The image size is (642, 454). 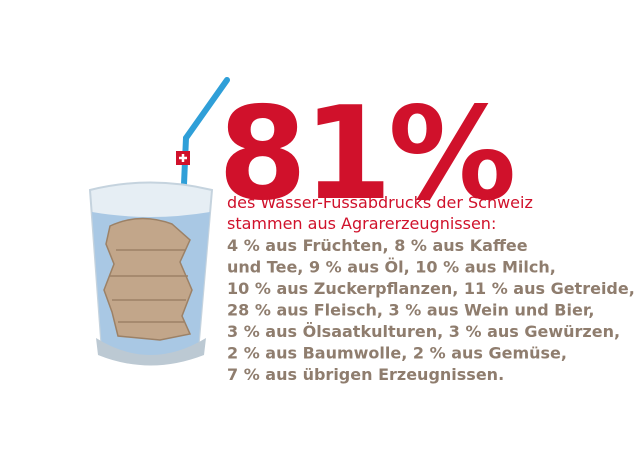 I want to click on glass-illustration, so click(x=159, y=221).